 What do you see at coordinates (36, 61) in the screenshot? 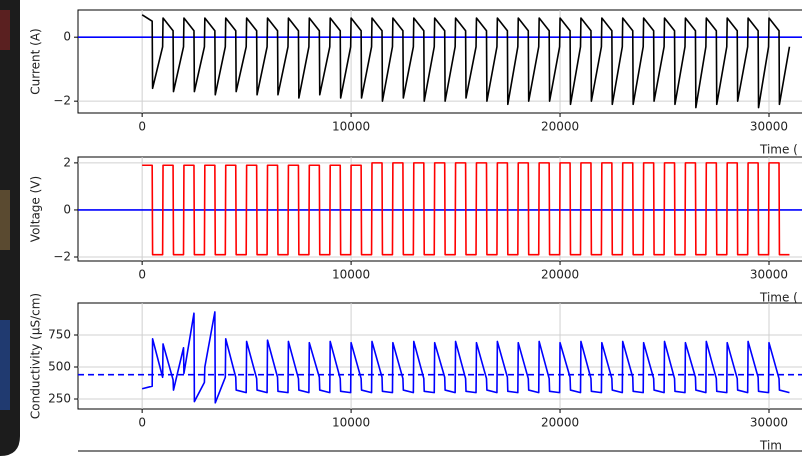
I see `y-axis-label: Current (A)` at bounding box center [36, 61].